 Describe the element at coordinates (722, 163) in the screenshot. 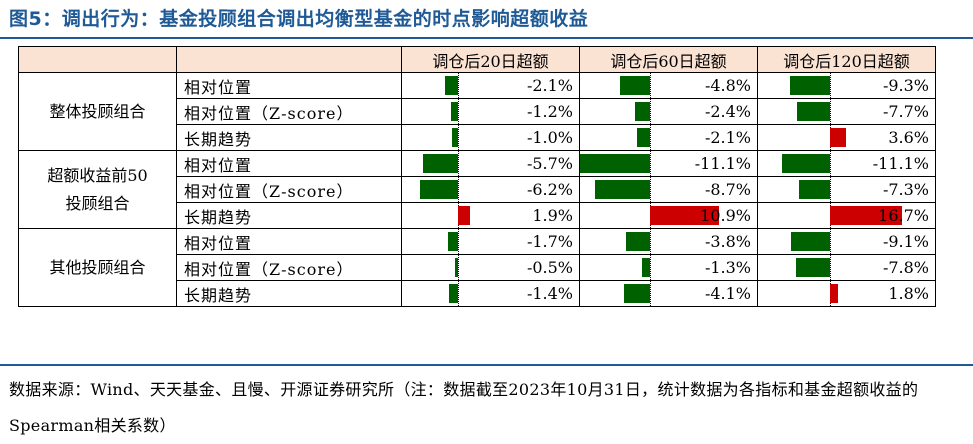

I see `value-label: -11.1%` at that location.